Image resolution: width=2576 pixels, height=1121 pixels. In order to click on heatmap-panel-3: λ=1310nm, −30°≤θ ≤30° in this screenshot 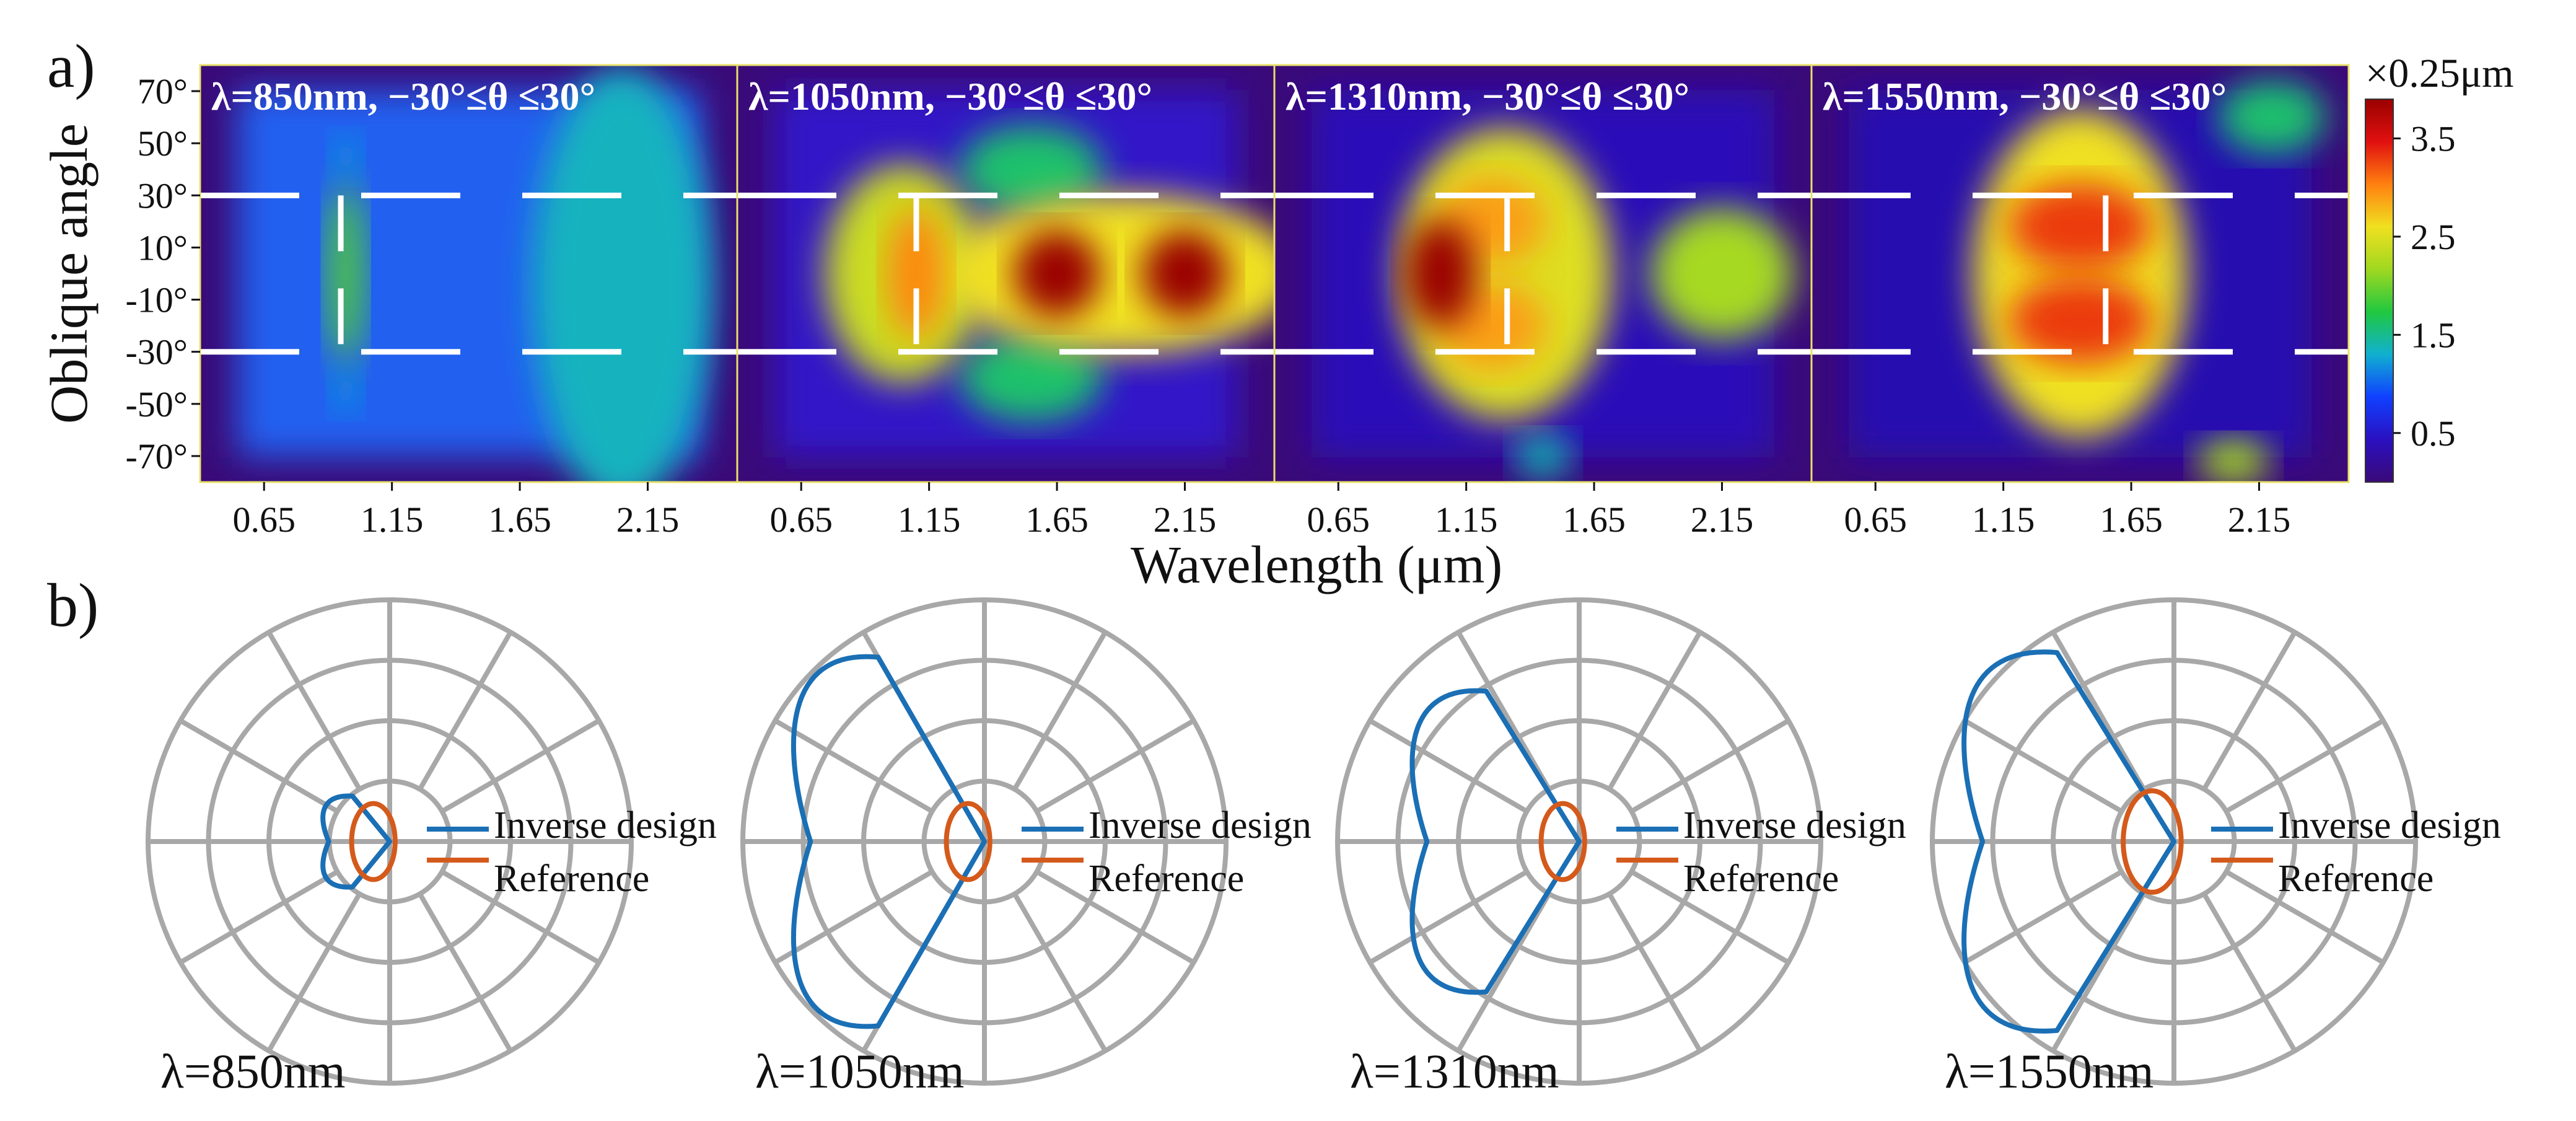, I will do `click(1543, 273)`.